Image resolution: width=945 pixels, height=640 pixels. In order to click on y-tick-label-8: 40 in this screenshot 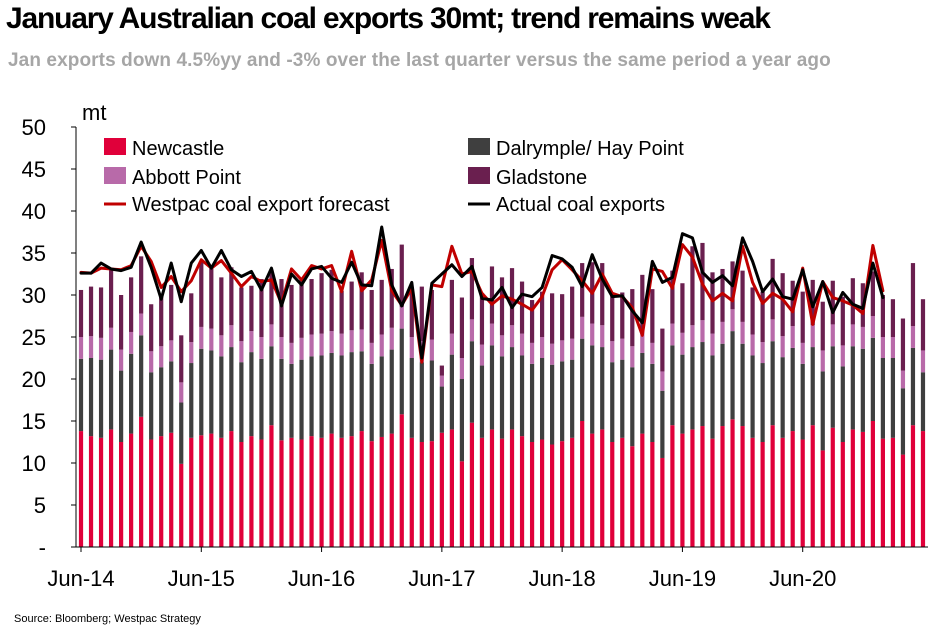, I will do `click(34, 211)`.